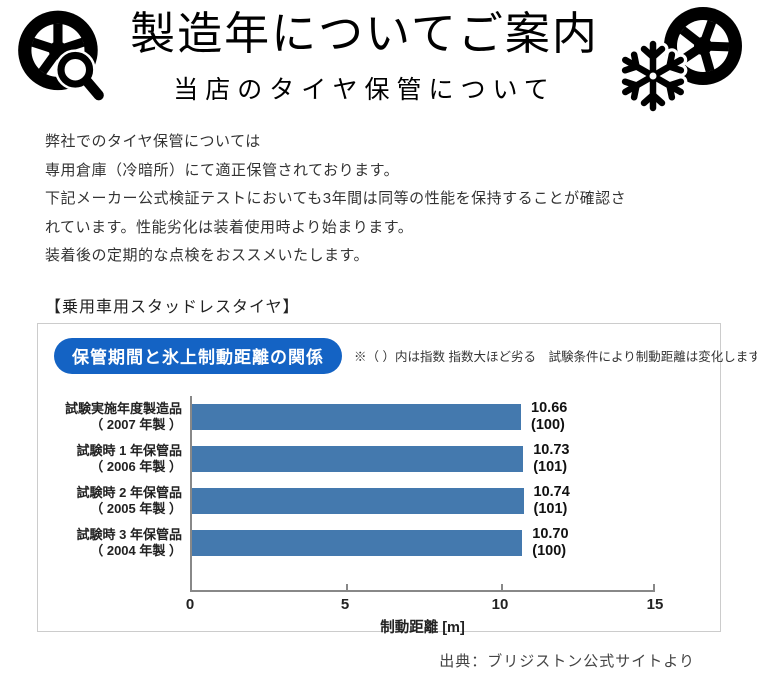 This screenshot has width=757, height=676. Describe the element at coordinates (655, 604) in the screenshot. I see `x-axis-tick-label: 15` at that location.